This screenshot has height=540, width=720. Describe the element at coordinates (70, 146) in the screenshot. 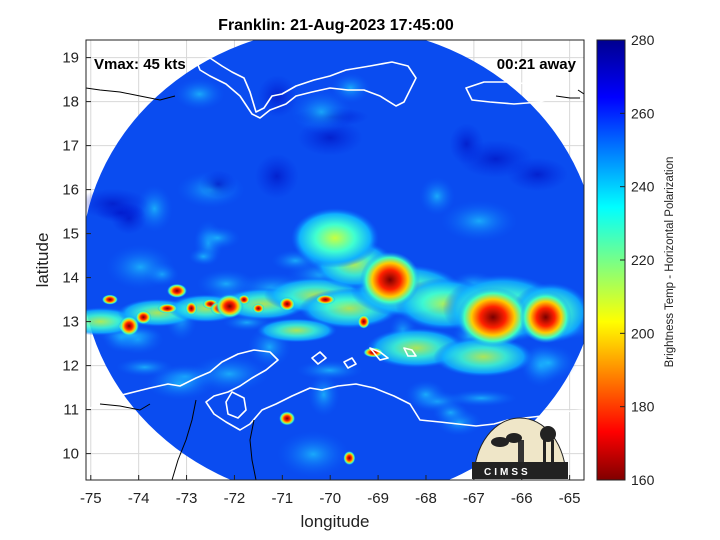

I see `y-tick-label: 17` at that location.